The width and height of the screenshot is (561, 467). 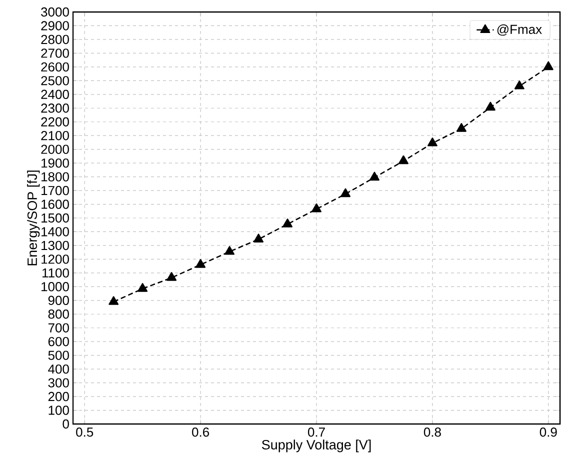 I want to click on y-tick-label: 2800, so click(x=55, y=39).